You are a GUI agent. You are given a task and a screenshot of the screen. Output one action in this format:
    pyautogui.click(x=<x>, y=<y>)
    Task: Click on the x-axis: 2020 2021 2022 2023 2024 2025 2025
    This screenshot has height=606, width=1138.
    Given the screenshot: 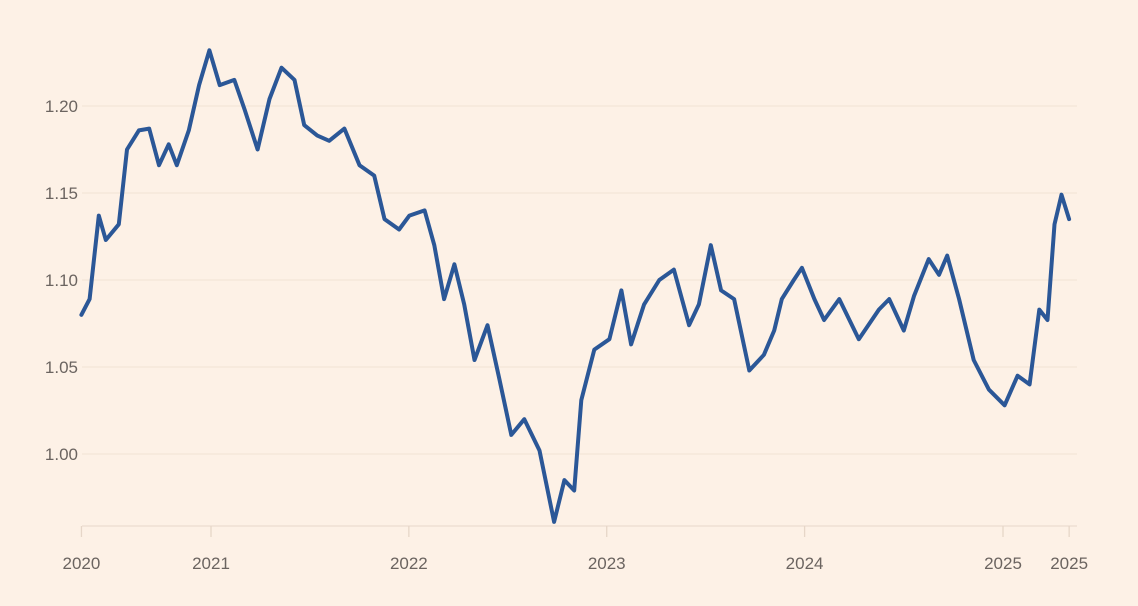 What is the action you would take?
    pyautogui.click(x=575, y=549)
    